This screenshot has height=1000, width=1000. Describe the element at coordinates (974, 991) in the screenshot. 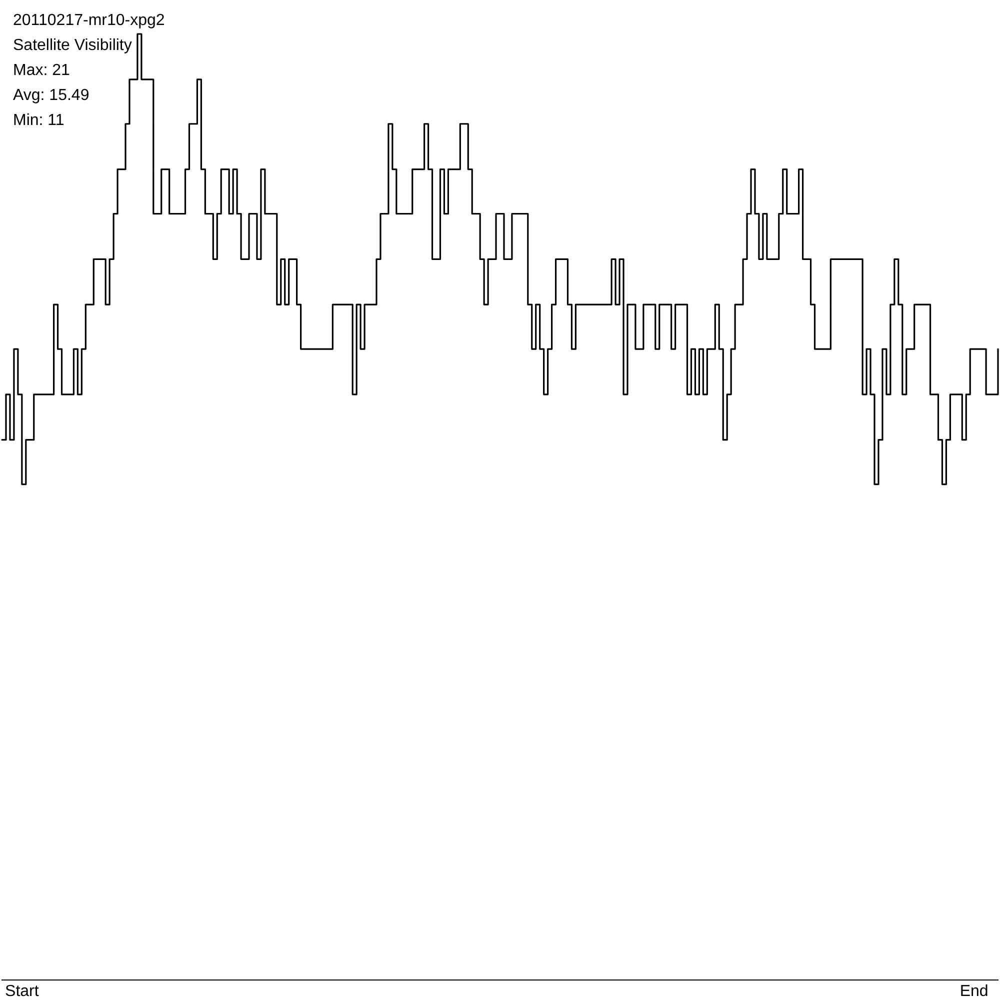

I see `x-tick-label: End` at that location.